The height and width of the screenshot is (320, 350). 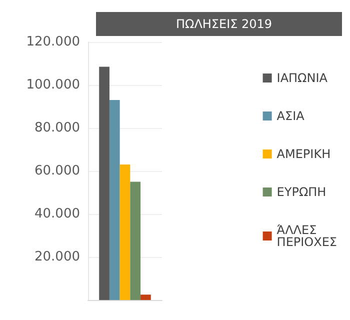 I want to click on legend-label: ΑΜΕΡΙΚΗ, so click(x=303, y=154).